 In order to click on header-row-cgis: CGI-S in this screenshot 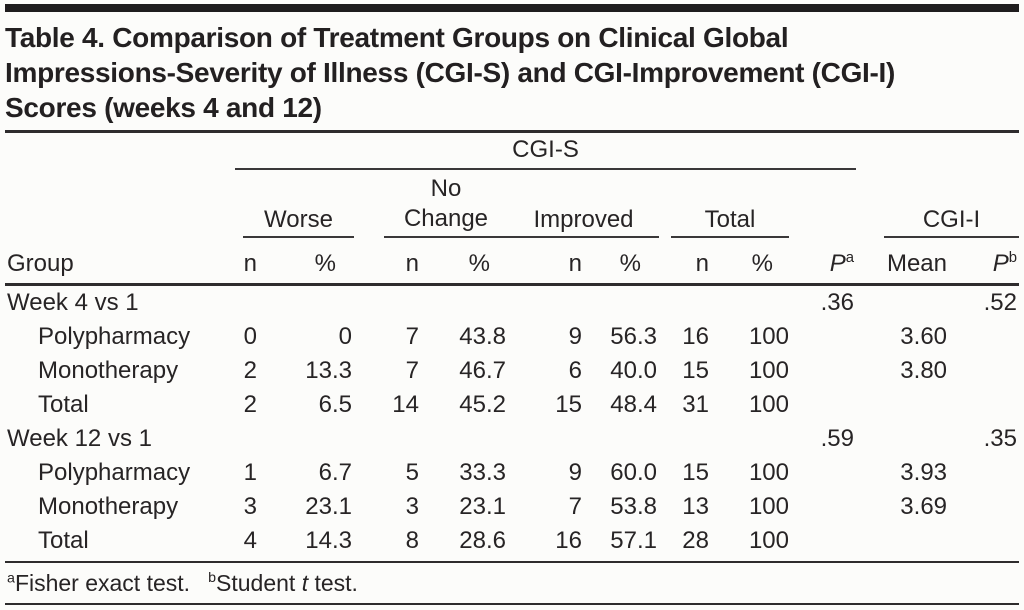, I will do `click(512, 152)`.